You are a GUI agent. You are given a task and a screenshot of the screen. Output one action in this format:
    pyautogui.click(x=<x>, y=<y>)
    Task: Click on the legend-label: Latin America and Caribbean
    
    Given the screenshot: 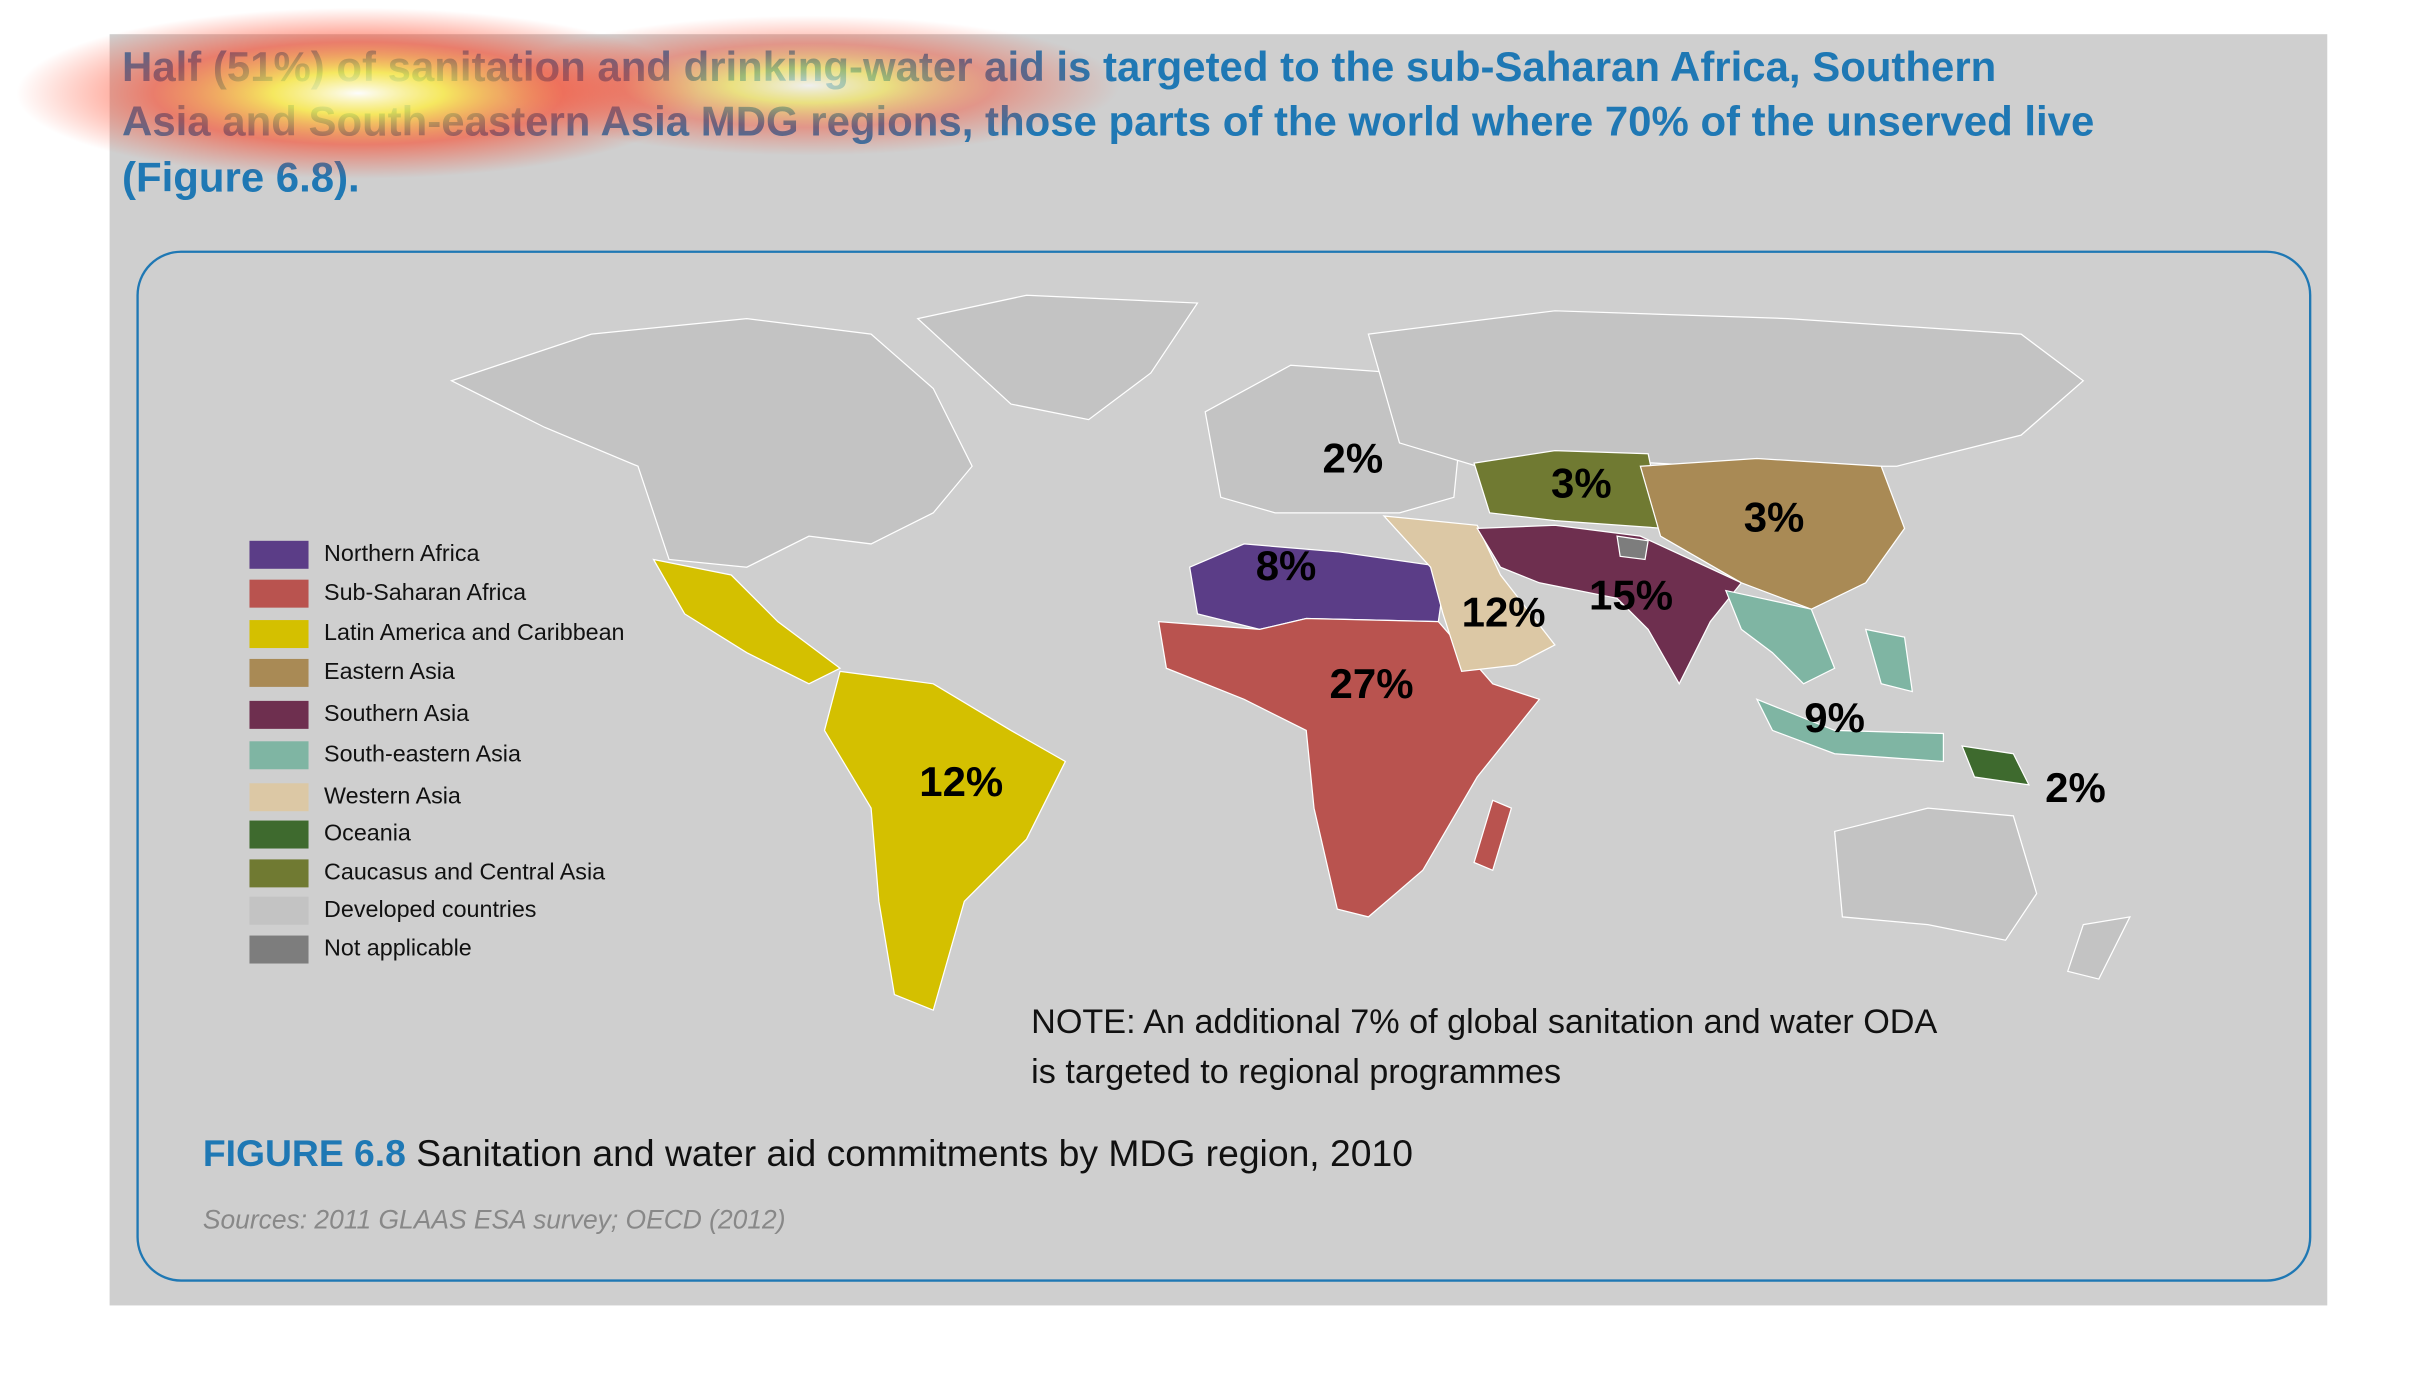 What is the action you would take?
    pyautogui.click(x=474, y=632)
    